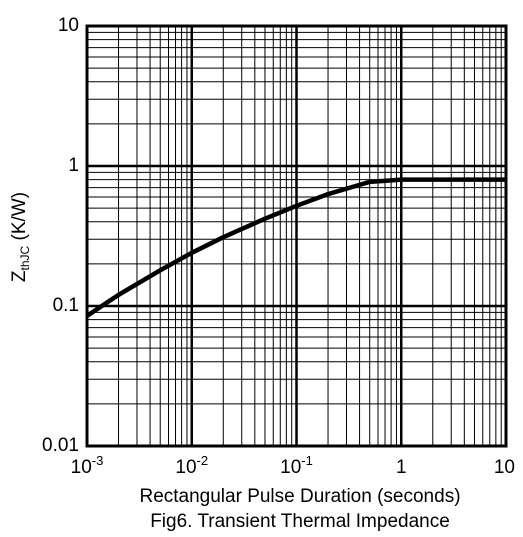 The image size is (523, 537). What do you see at coordinates (475, 468) in the screenshot?
I see `x-tick-label: 10` at bounding box center [475, 468].